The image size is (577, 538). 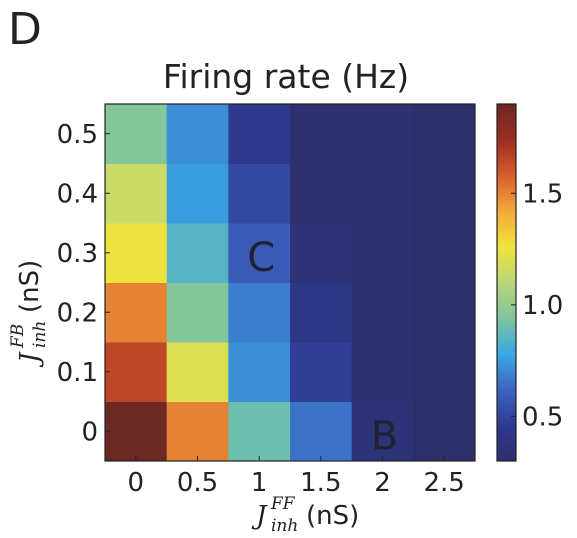 What do you see at coordinates (29, 314) in the screenshot?
I see `y-axis-label: J FB inh (nS)` at bounding box center [29, 314].